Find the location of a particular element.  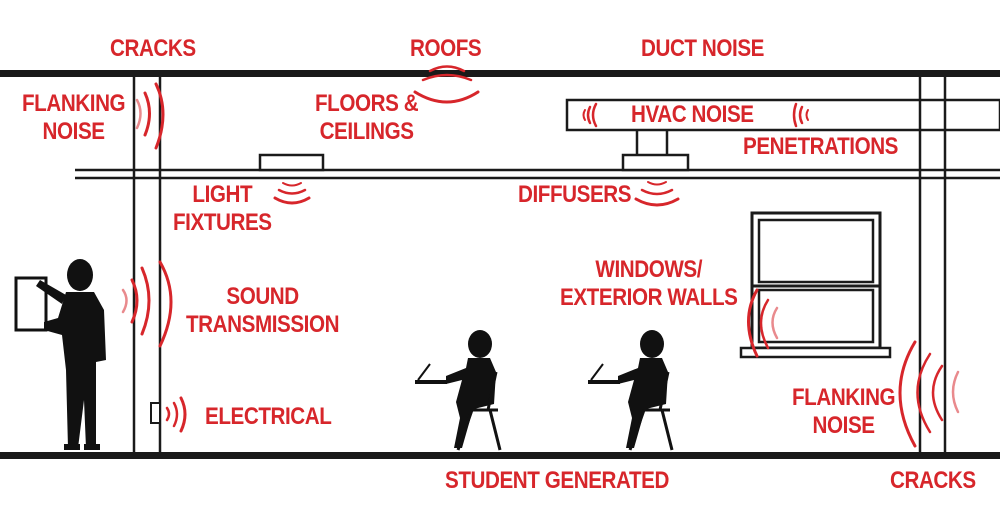

ceiling-beam is located at coordinates (537, 174).